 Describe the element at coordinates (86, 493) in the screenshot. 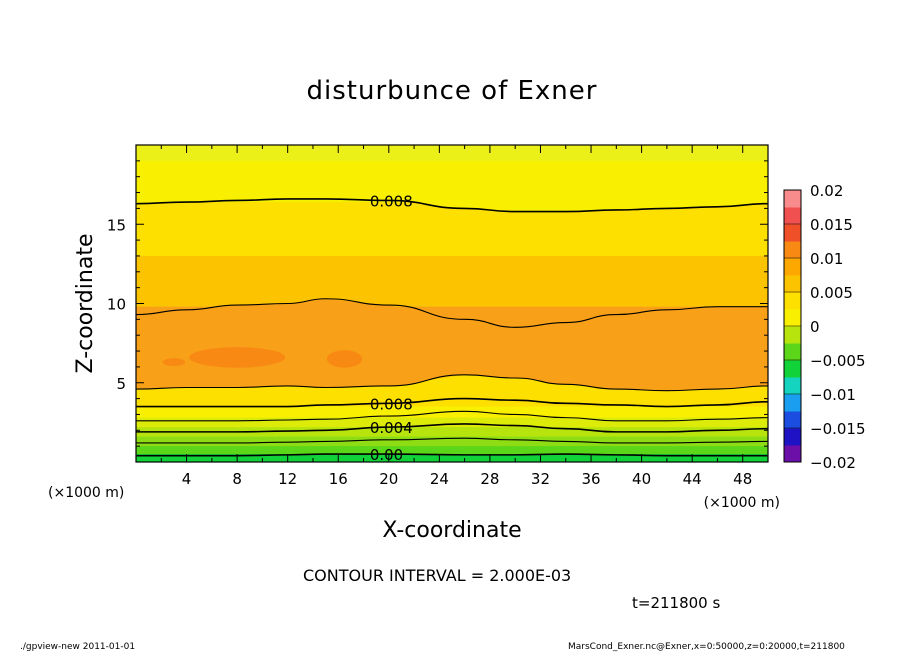

I see `y-axis-unit: (×1000 m)` at that location.